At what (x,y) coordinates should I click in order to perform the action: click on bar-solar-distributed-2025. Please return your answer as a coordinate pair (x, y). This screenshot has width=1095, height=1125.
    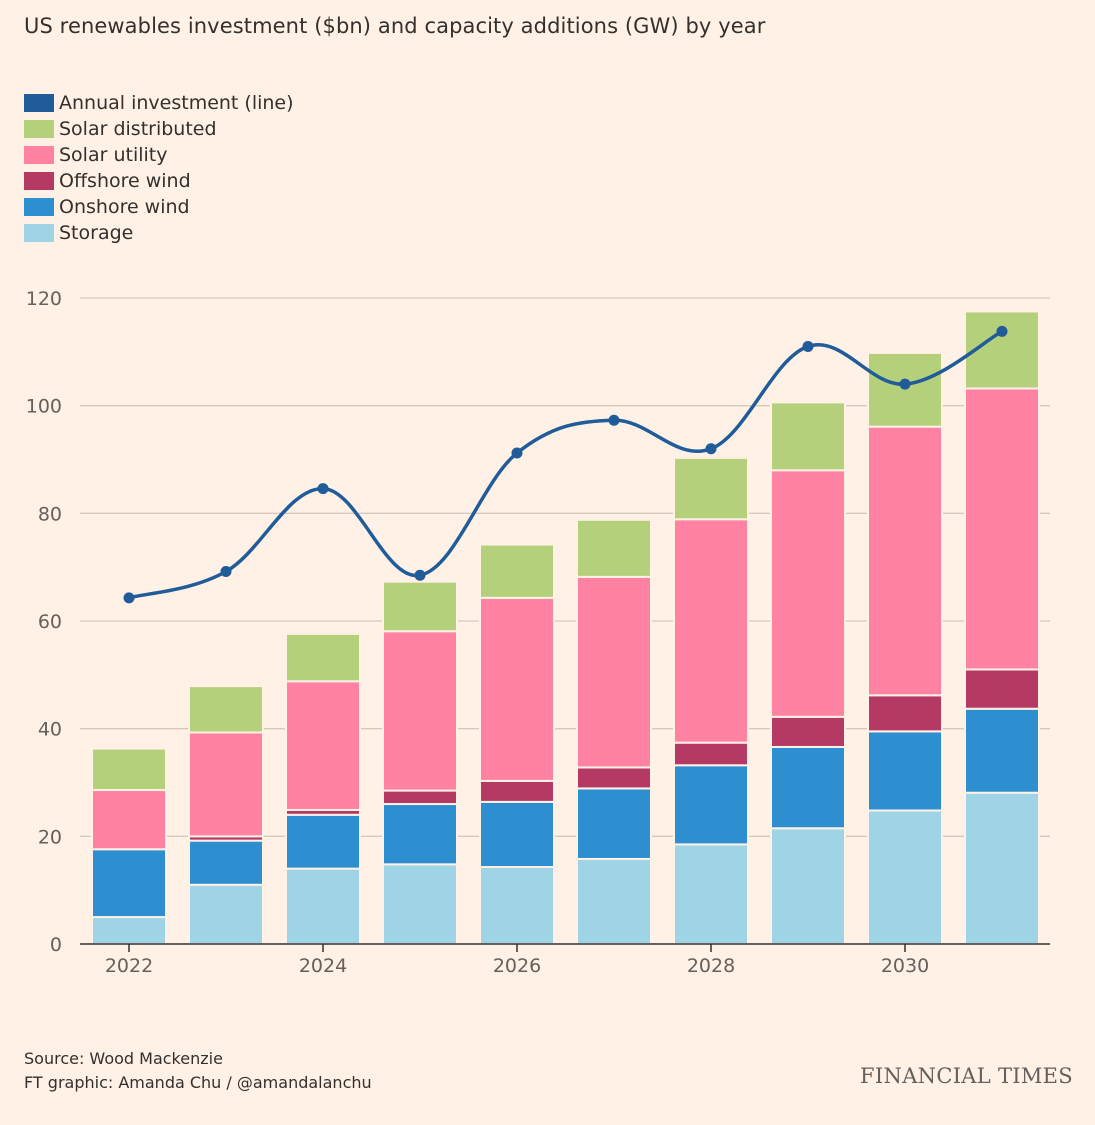
    Looking at the image, I should click on (420, 606).